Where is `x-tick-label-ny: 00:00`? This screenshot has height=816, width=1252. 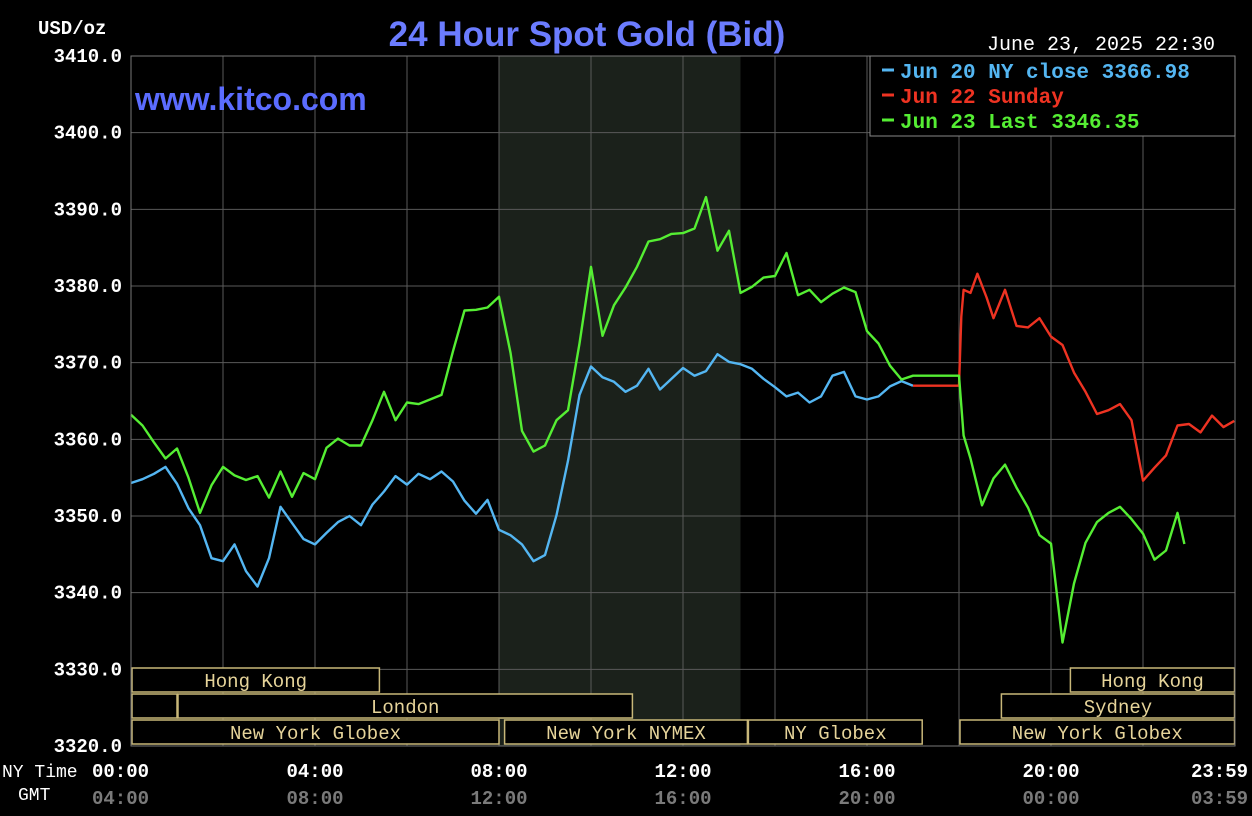
x-tick-label-ny: 00:00 is located at coordinates (120, 772).